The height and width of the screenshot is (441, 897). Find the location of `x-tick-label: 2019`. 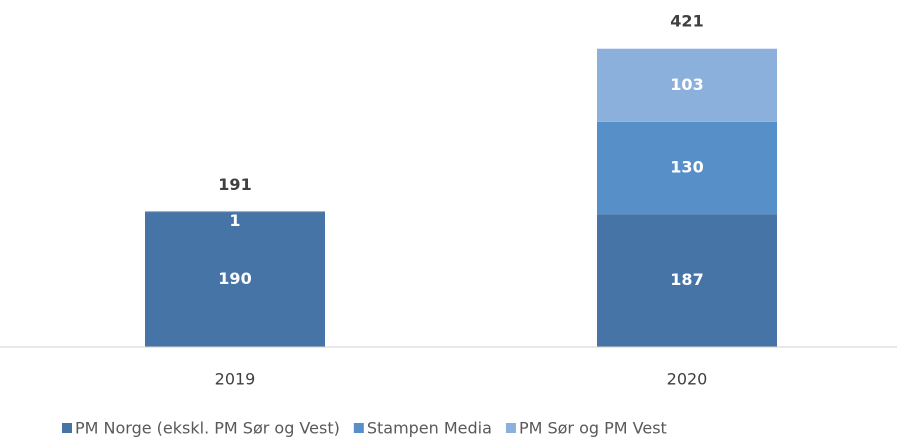

x-tick-label: 2019 is located at coordinates (235, 379).